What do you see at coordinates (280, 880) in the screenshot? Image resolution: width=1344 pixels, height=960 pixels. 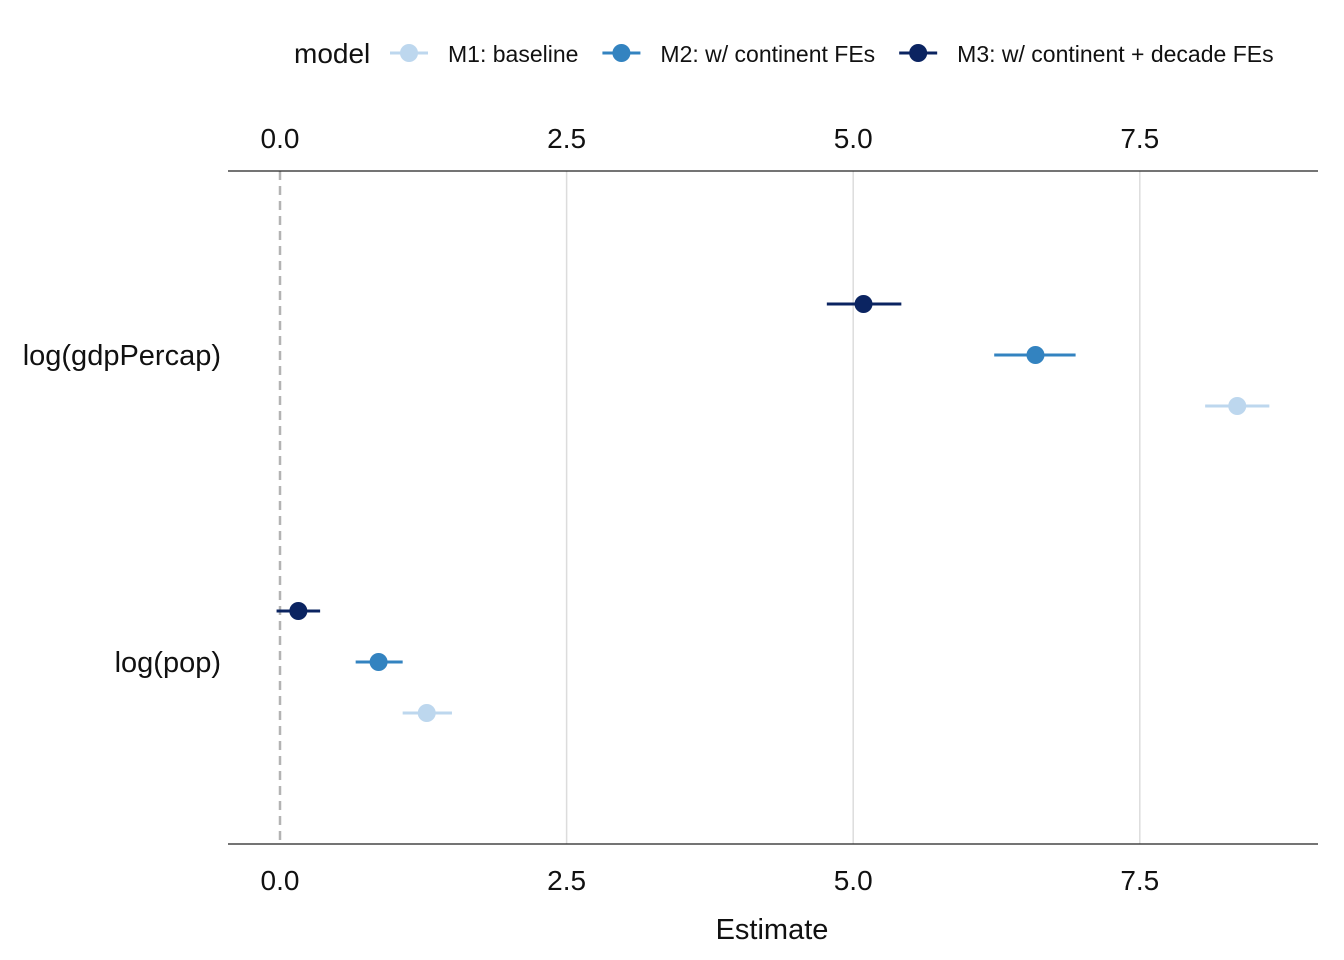 I see `bottom-tick-label: 0.0` at bounding box center [280, 880].